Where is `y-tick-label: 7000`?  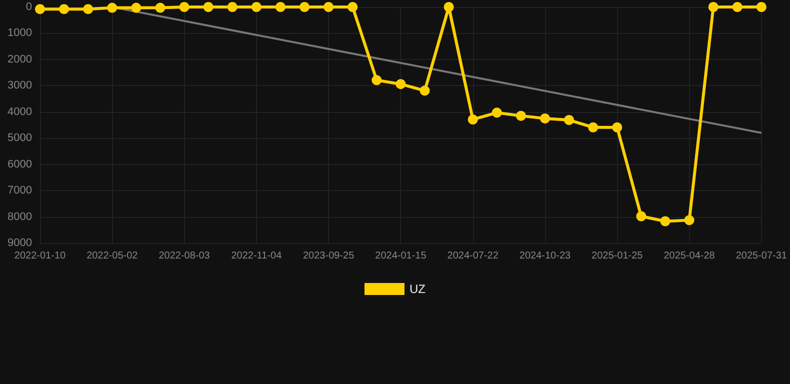
y-tick-label: 7000 is located at coordinates (20, 190).